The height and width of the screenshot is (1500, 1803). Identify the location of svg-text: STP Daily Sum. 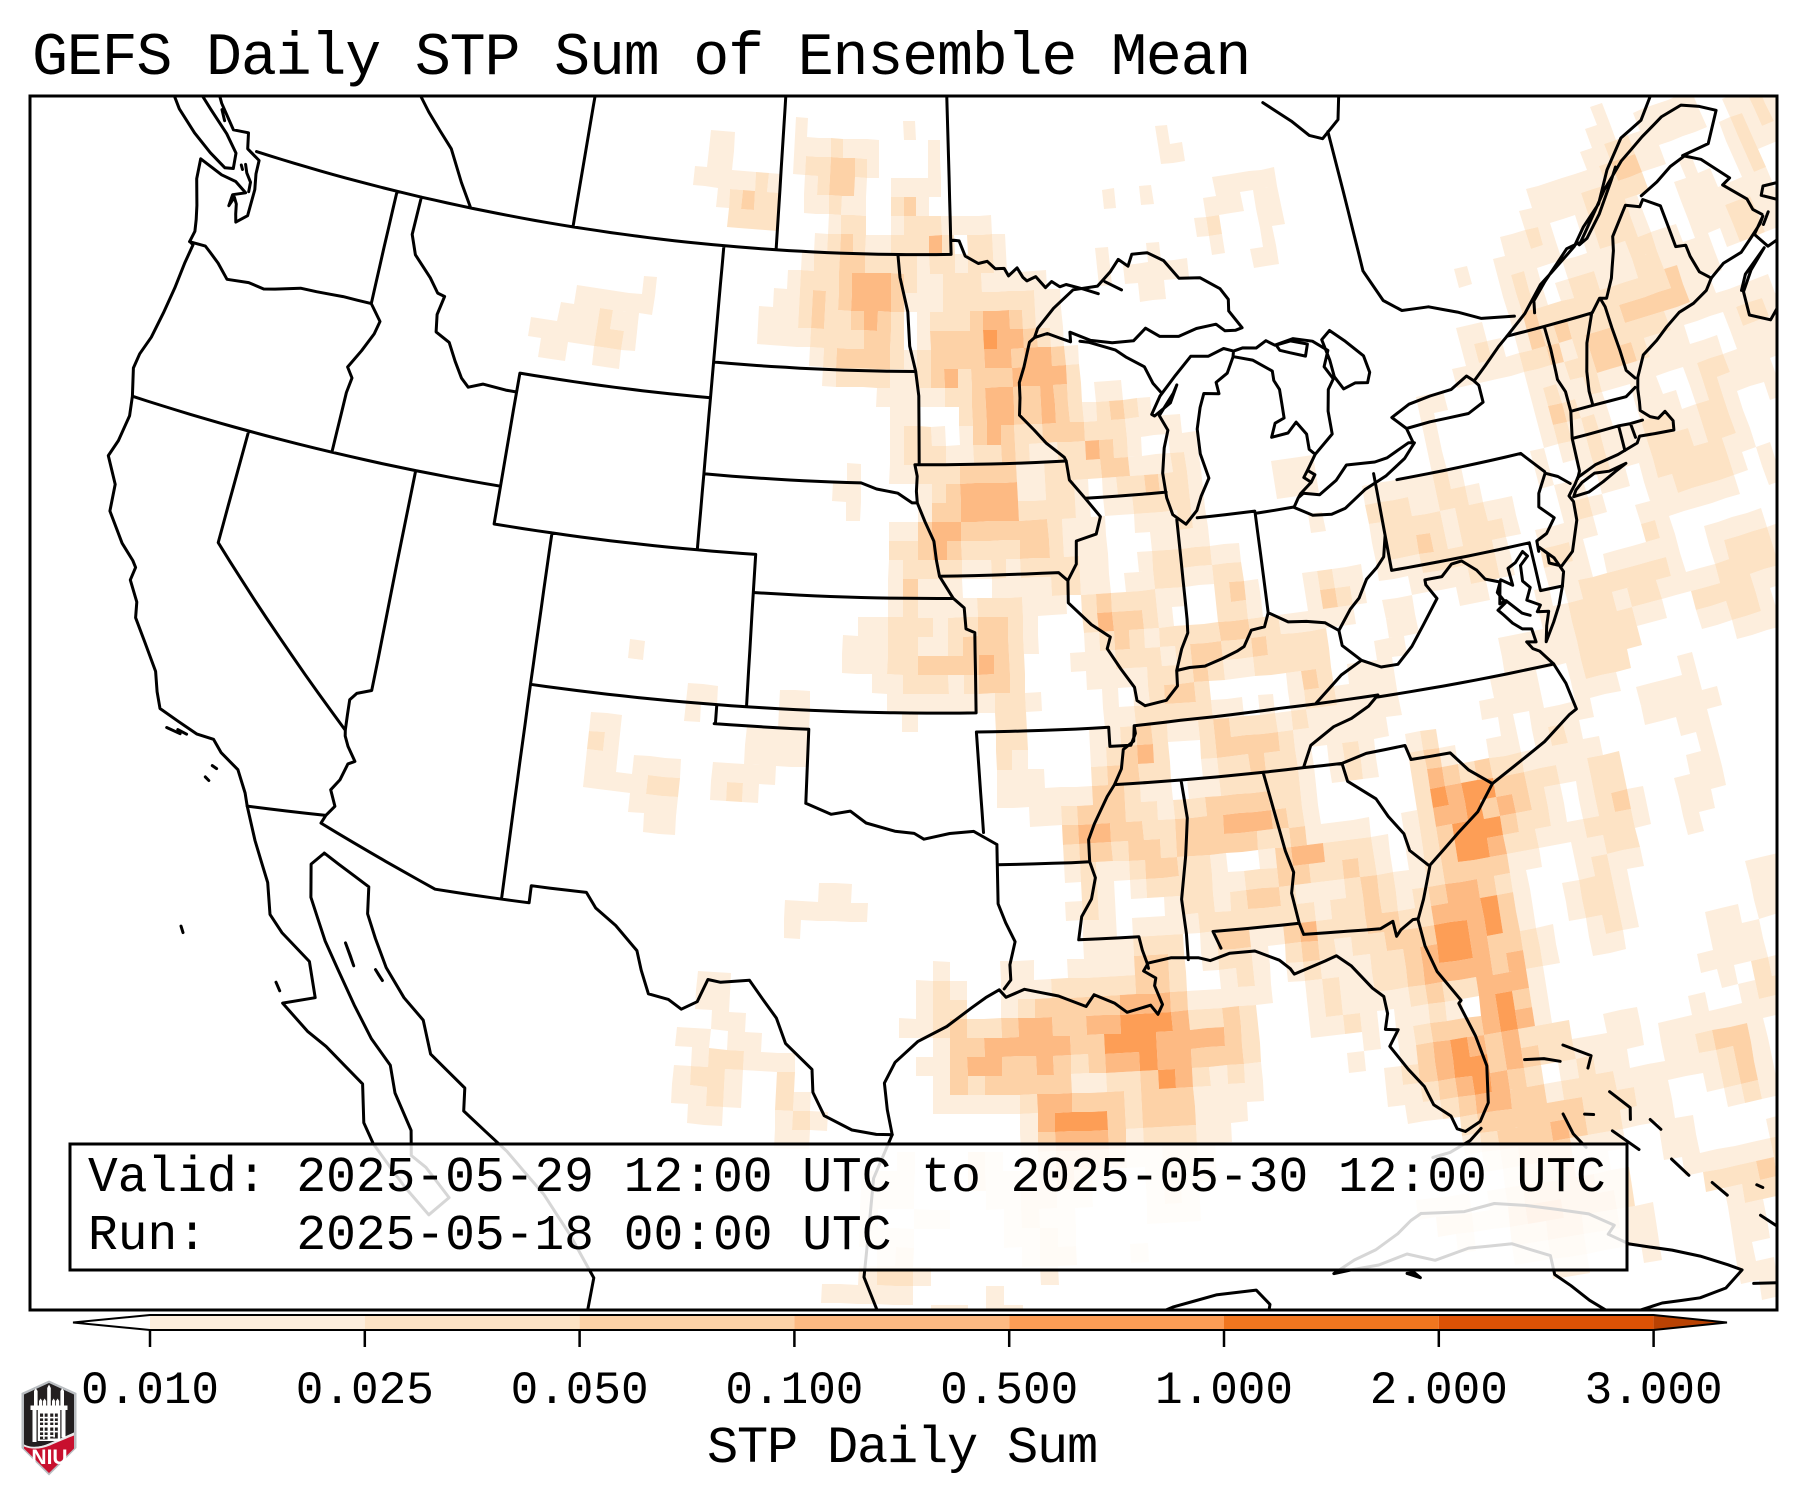
(902, 1448).